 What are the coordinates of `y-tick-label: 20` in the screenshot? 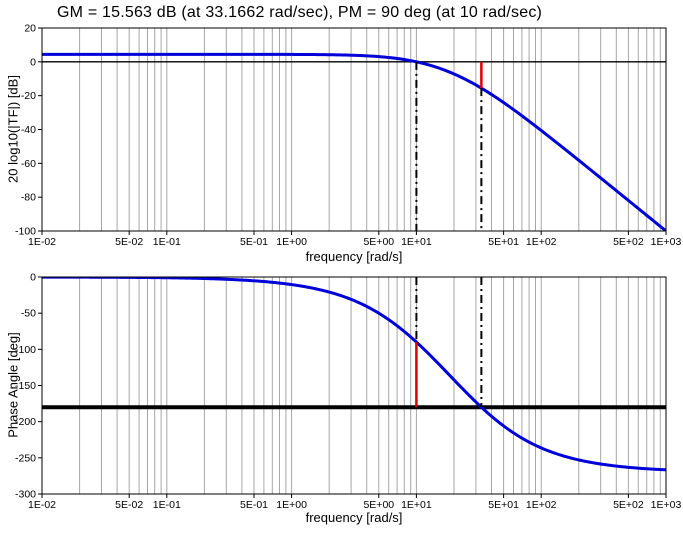 It's located at (30, 29).